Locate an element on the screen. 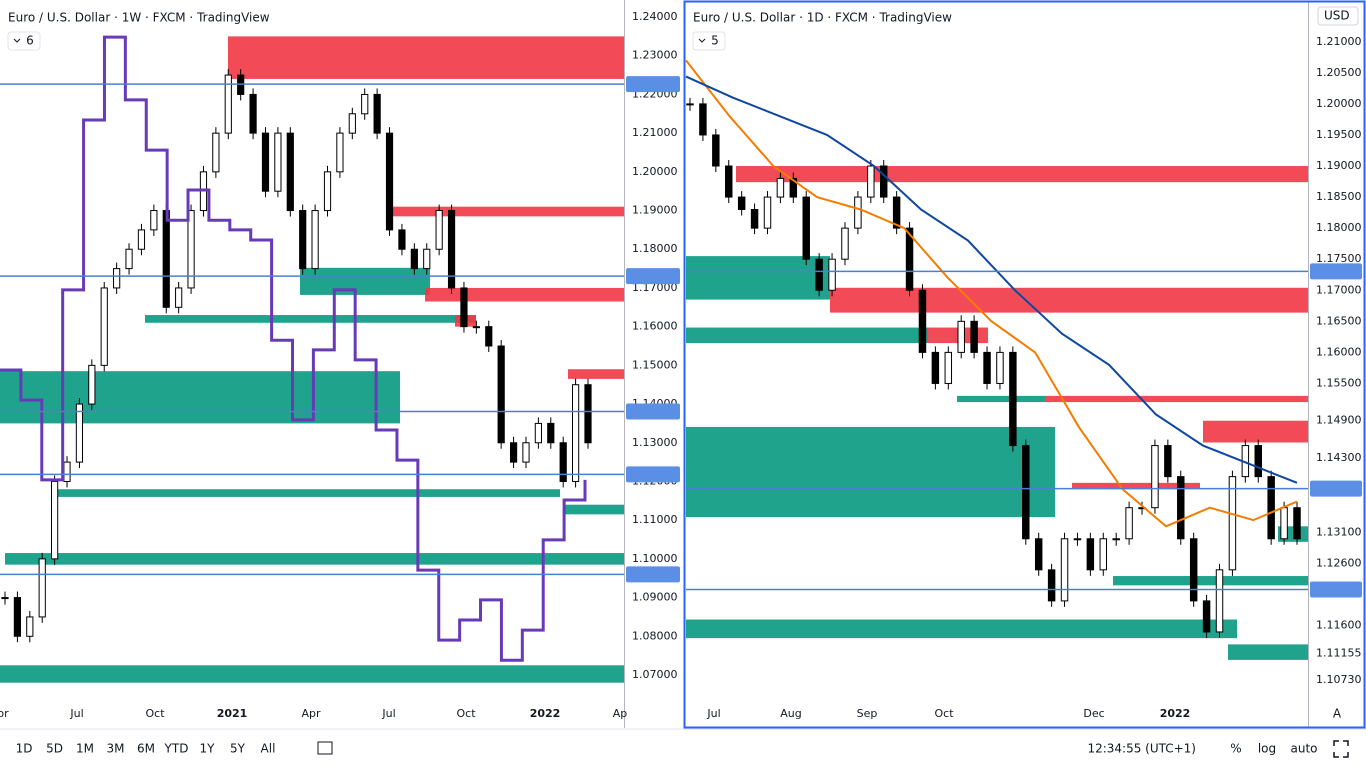  price-tick-label: 1.11000 is located at coordinates (655, 519).